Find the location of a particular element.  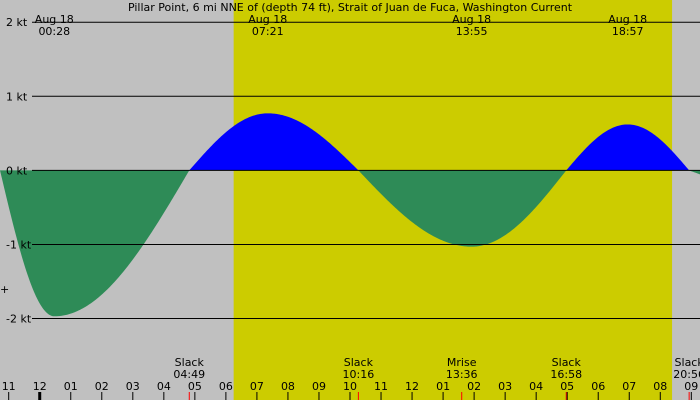

event-label: Mrise is located at coordinates (462, 362).